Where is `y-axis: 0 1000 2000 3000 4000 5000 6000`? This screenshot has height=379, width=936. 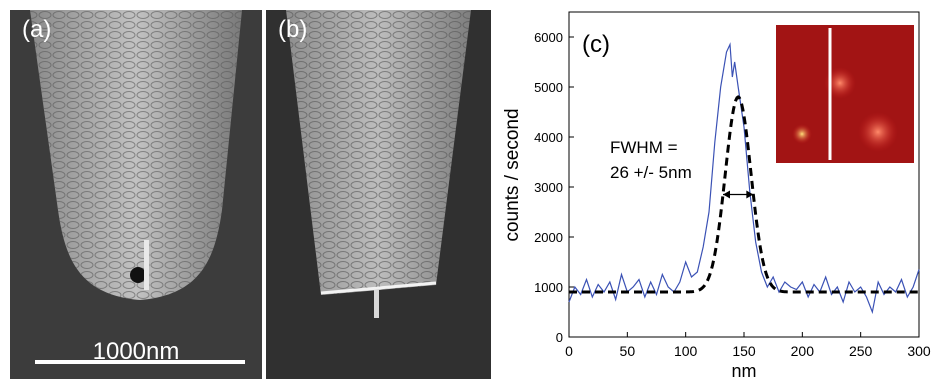 y-axis: 0 1000 2000 3000 4000 5000 6000 is located at coordinates (554, 187).